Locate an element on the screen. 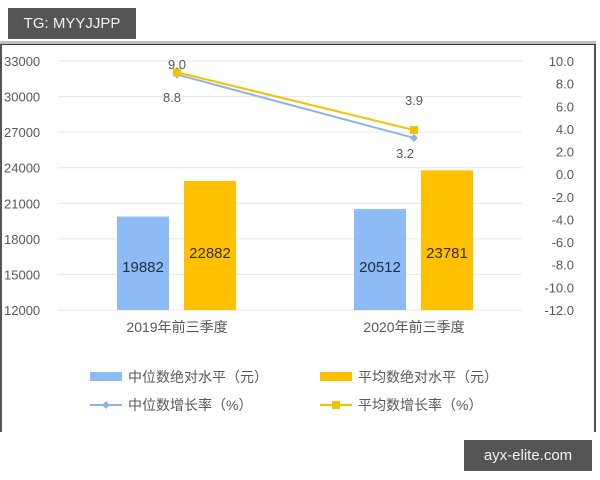 The image size is (600, 480). watermark-bottom-text: ayx-elite.com is located at coordinates (528, 455).